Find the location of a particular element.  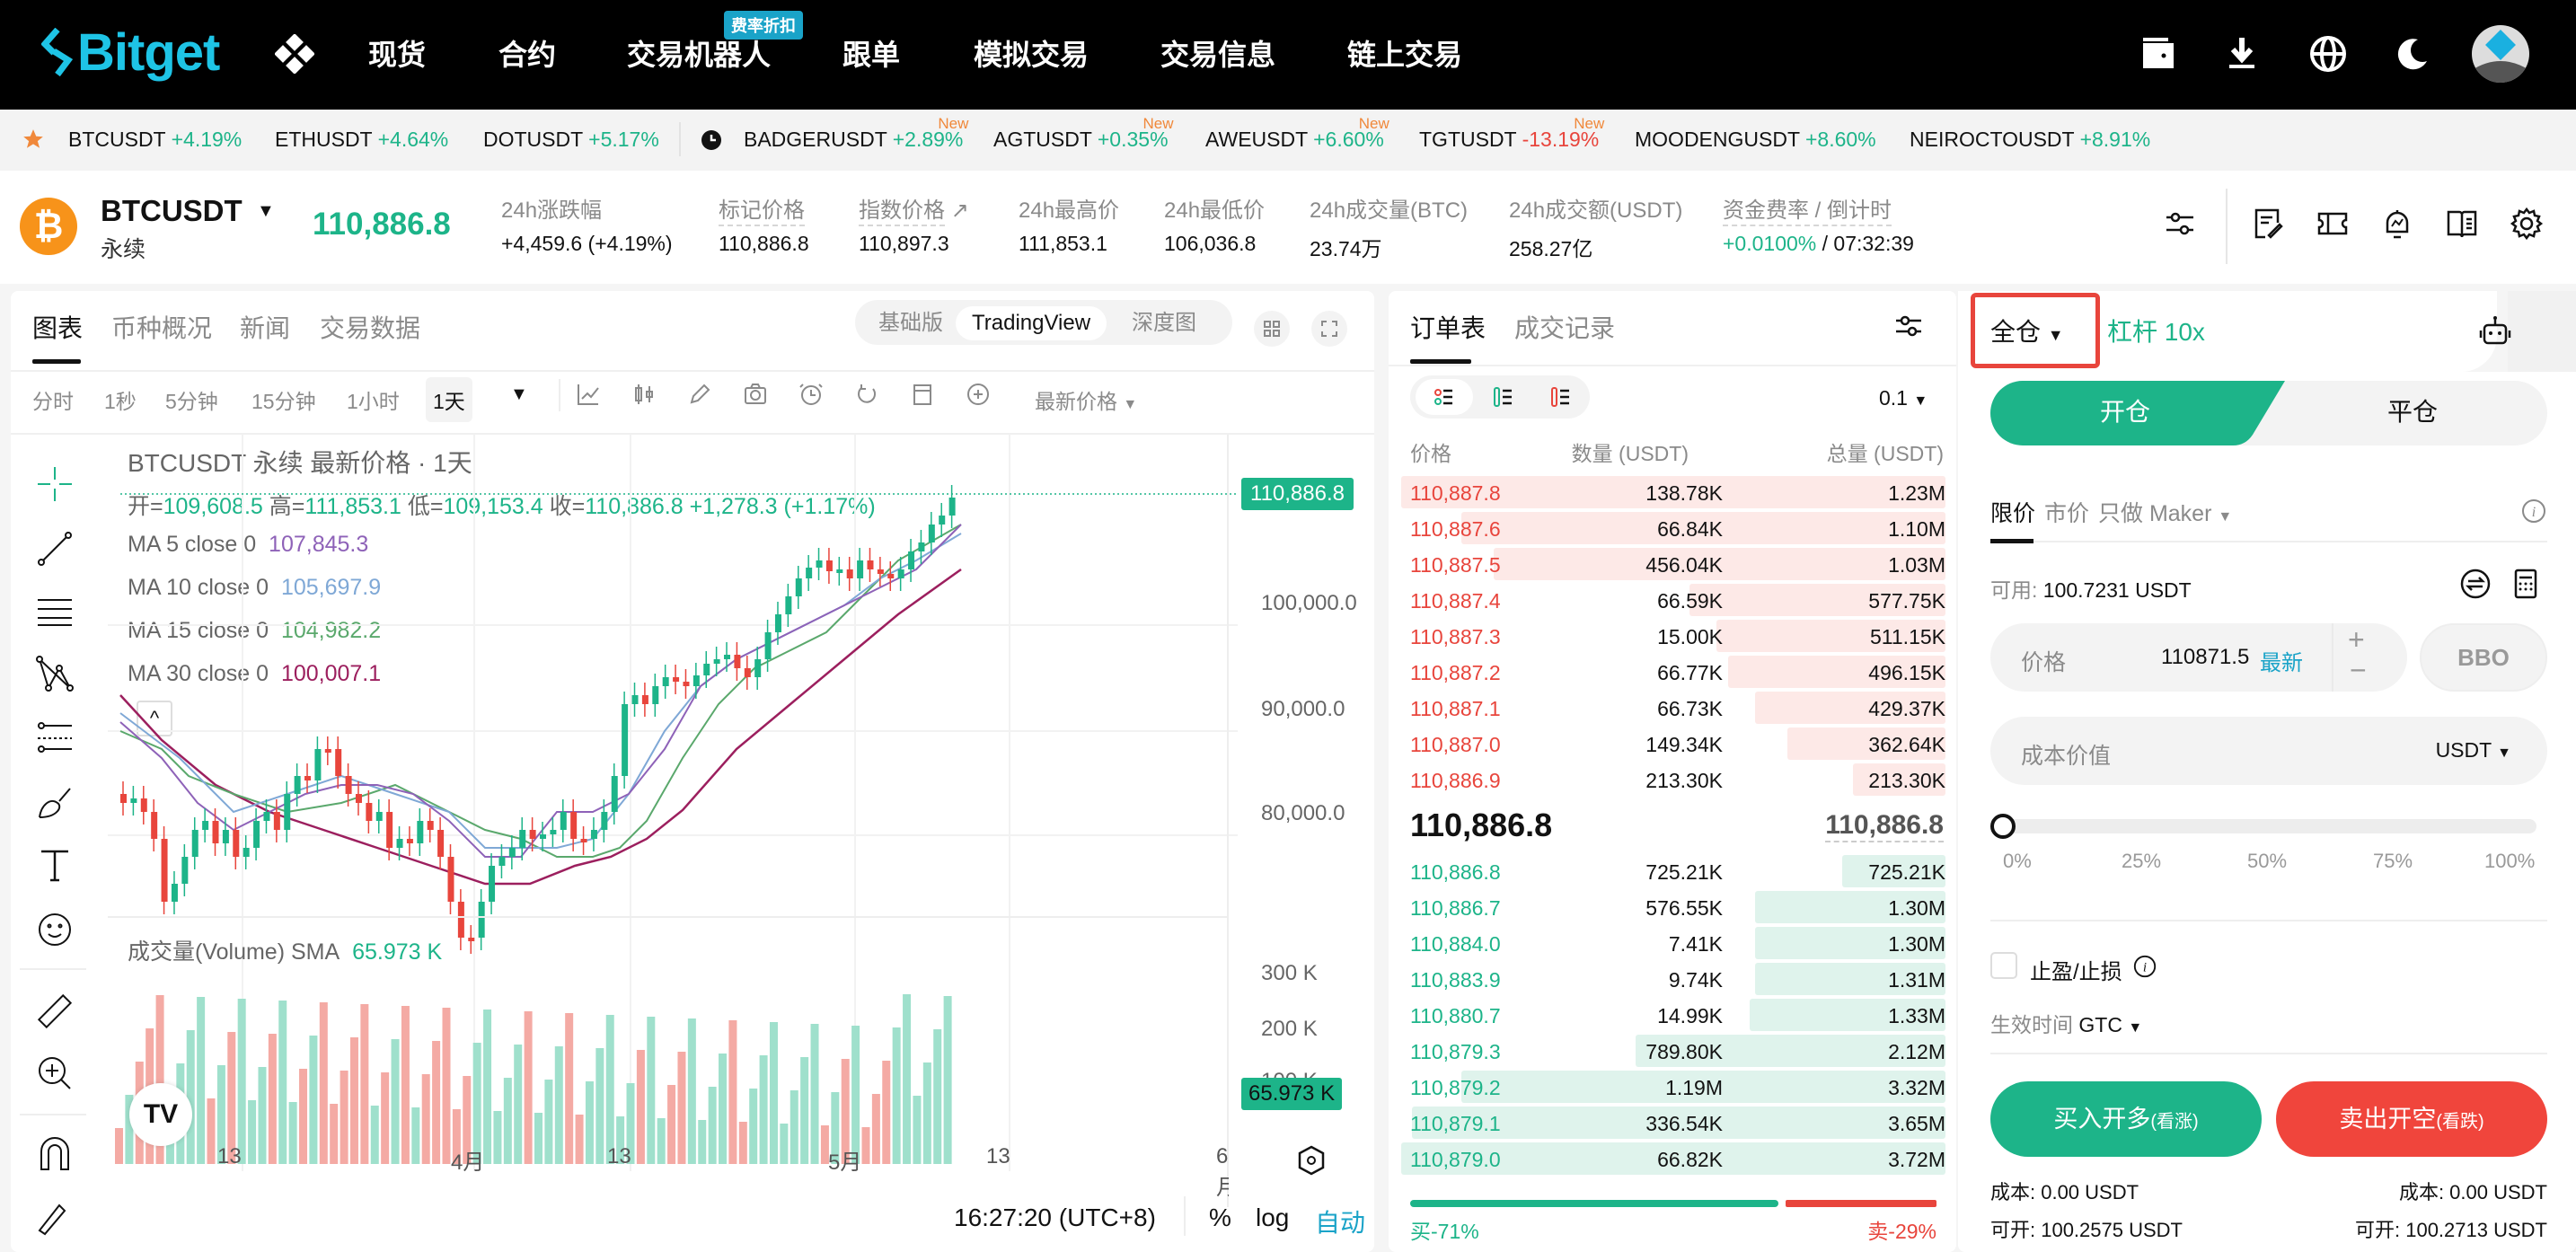

ask-row: 110,887.2 66.77K 496.15K is located at coordinates (1673, 672).